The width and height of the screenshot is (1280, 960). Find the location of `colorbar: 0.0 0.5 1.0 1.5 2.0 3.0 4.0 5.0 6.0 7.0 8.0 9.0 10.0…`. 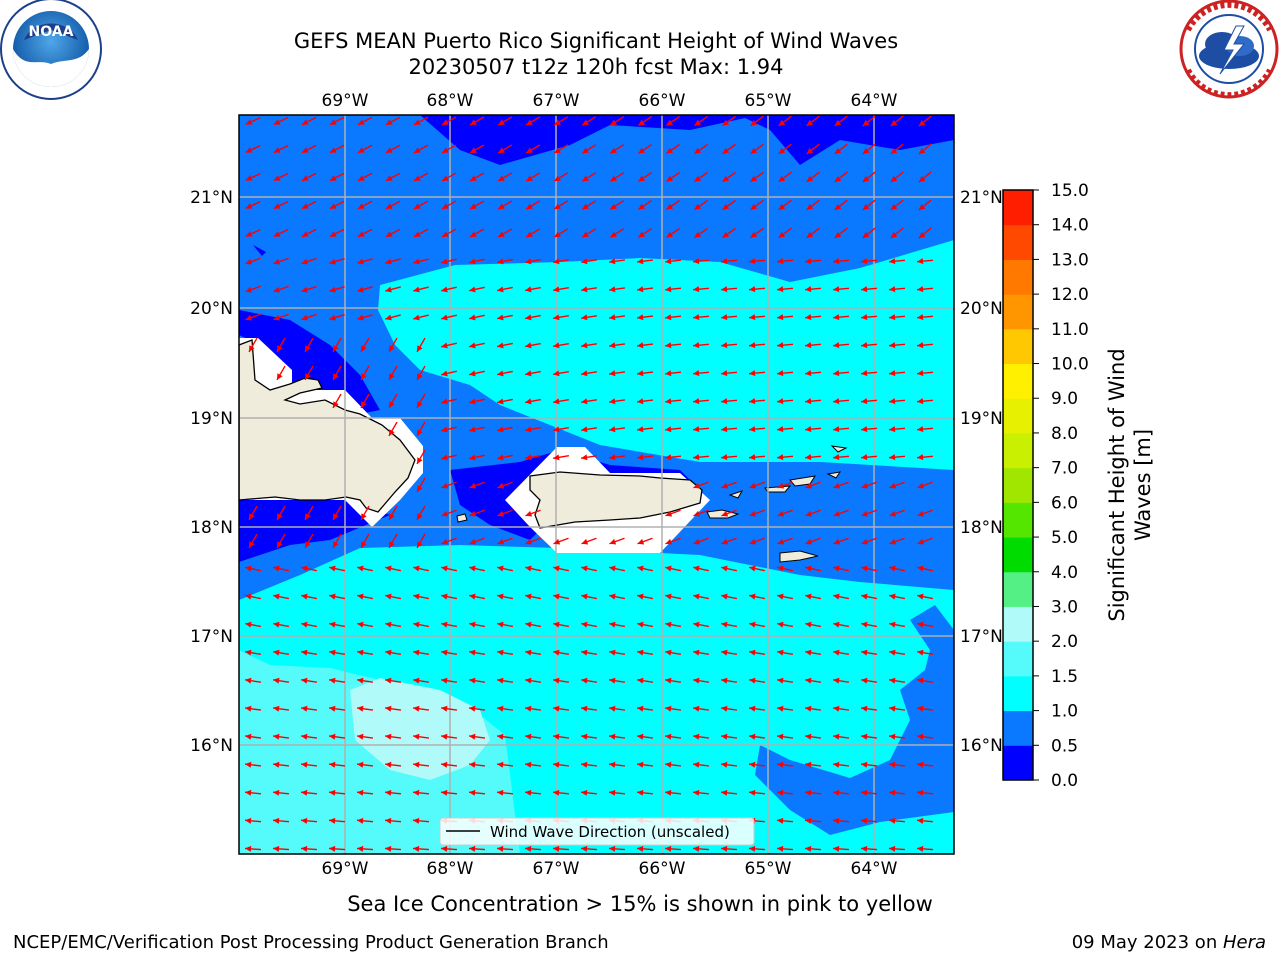

colorbar: 0.0 0.5 1.0 1.5 2.0 3.0 4.0 5.0 6.0 7.0 8.0 9.0 10.0… is located at coordinates (1045, 486).